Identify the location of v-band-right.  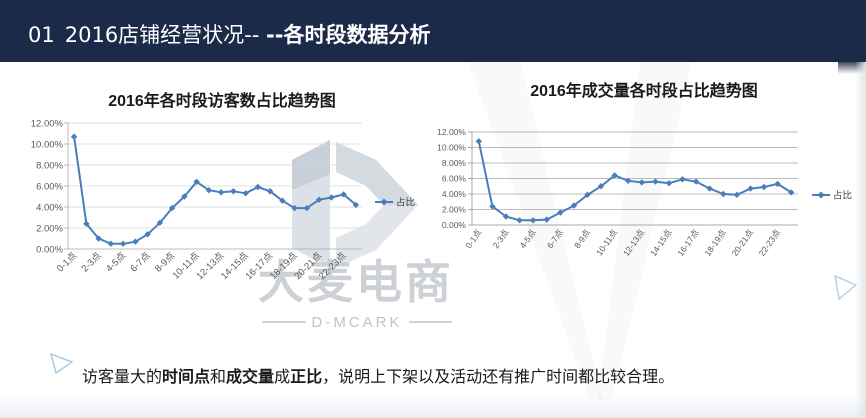
(645, 231).